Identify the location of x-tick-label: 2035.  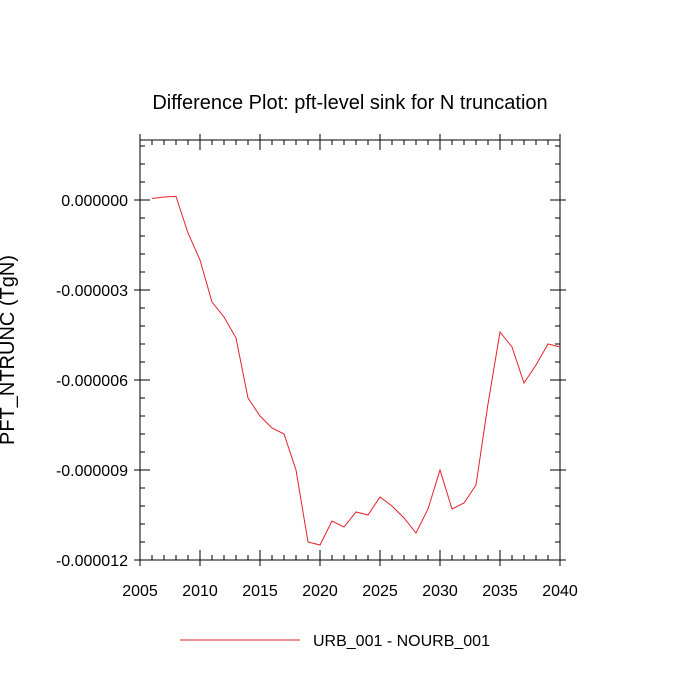
(500, 591).